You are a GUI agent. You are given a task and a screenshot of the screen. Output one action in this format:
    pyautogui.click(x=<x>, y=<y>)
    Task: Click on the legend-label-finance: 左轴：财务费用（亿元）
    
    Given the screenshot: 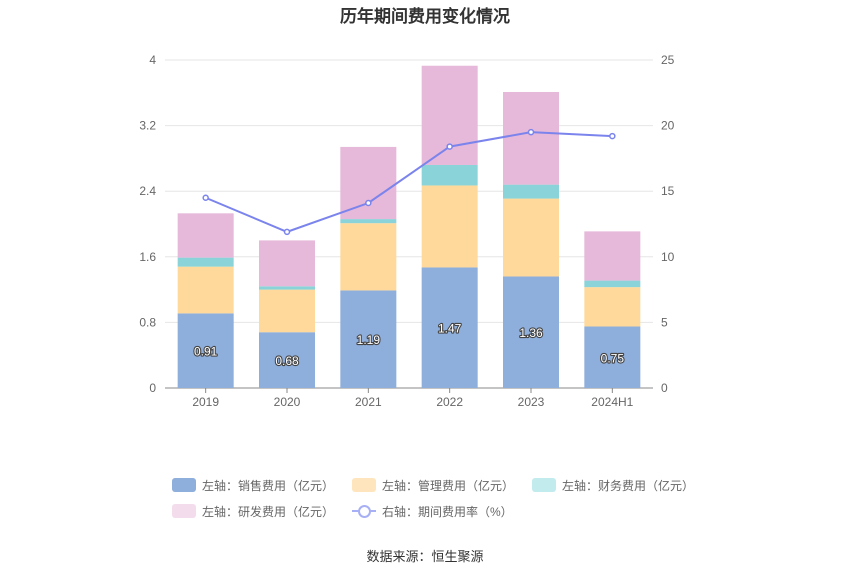 What is the action you would take?
    pyautogui.click(x=628, y=485)
    